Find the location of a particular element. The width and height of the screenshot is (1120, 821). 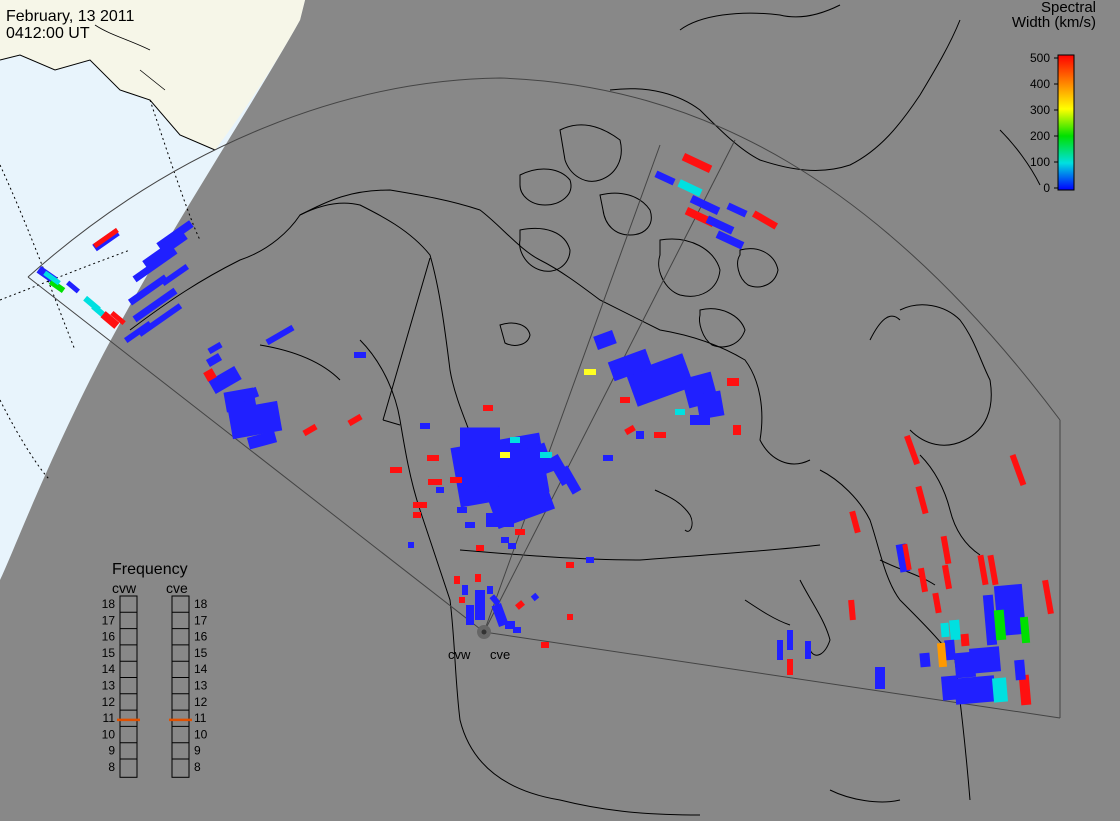

frequency-tick-label: 16 is located at coordinates (109, 637).